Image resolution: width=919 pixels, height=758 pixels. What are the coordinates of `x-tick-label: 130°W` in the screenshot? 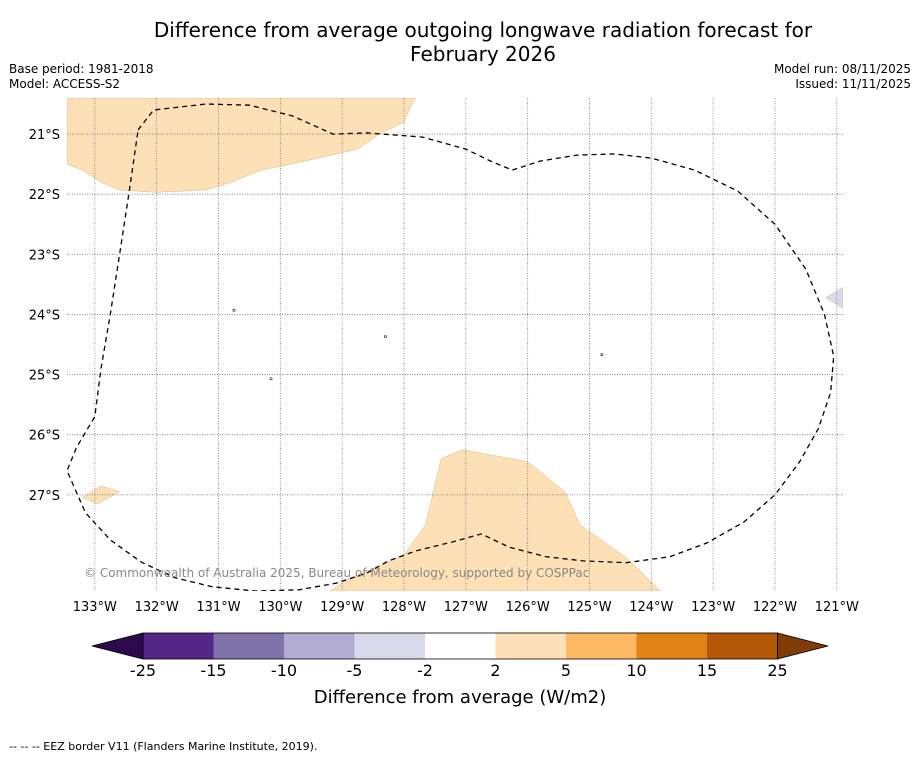 It's located at (280, 607).